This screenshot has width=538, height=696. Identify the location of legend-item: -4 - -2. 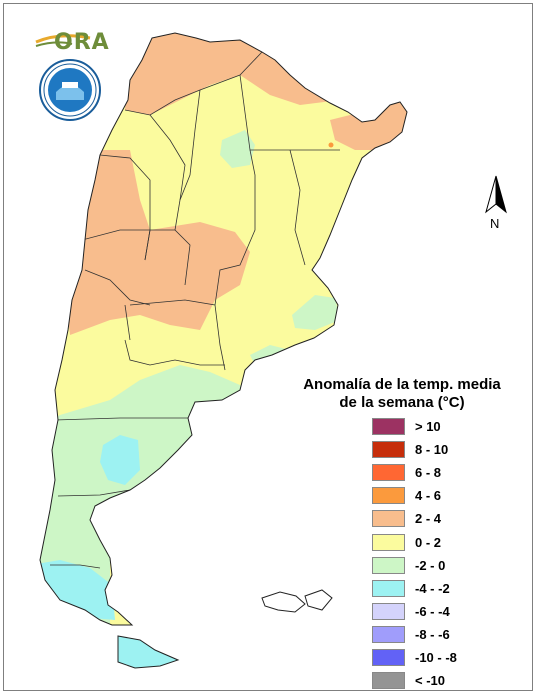
(447, 588).